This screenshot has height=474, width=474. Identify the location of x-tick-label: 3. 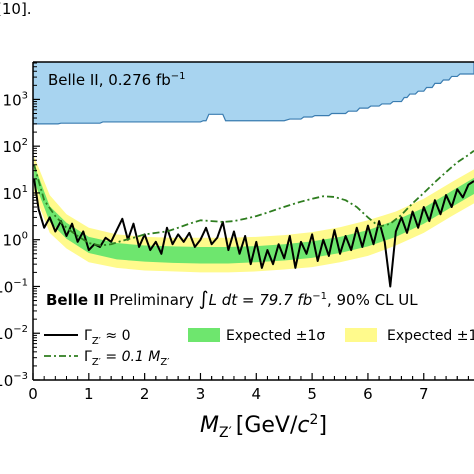
(201, 394).